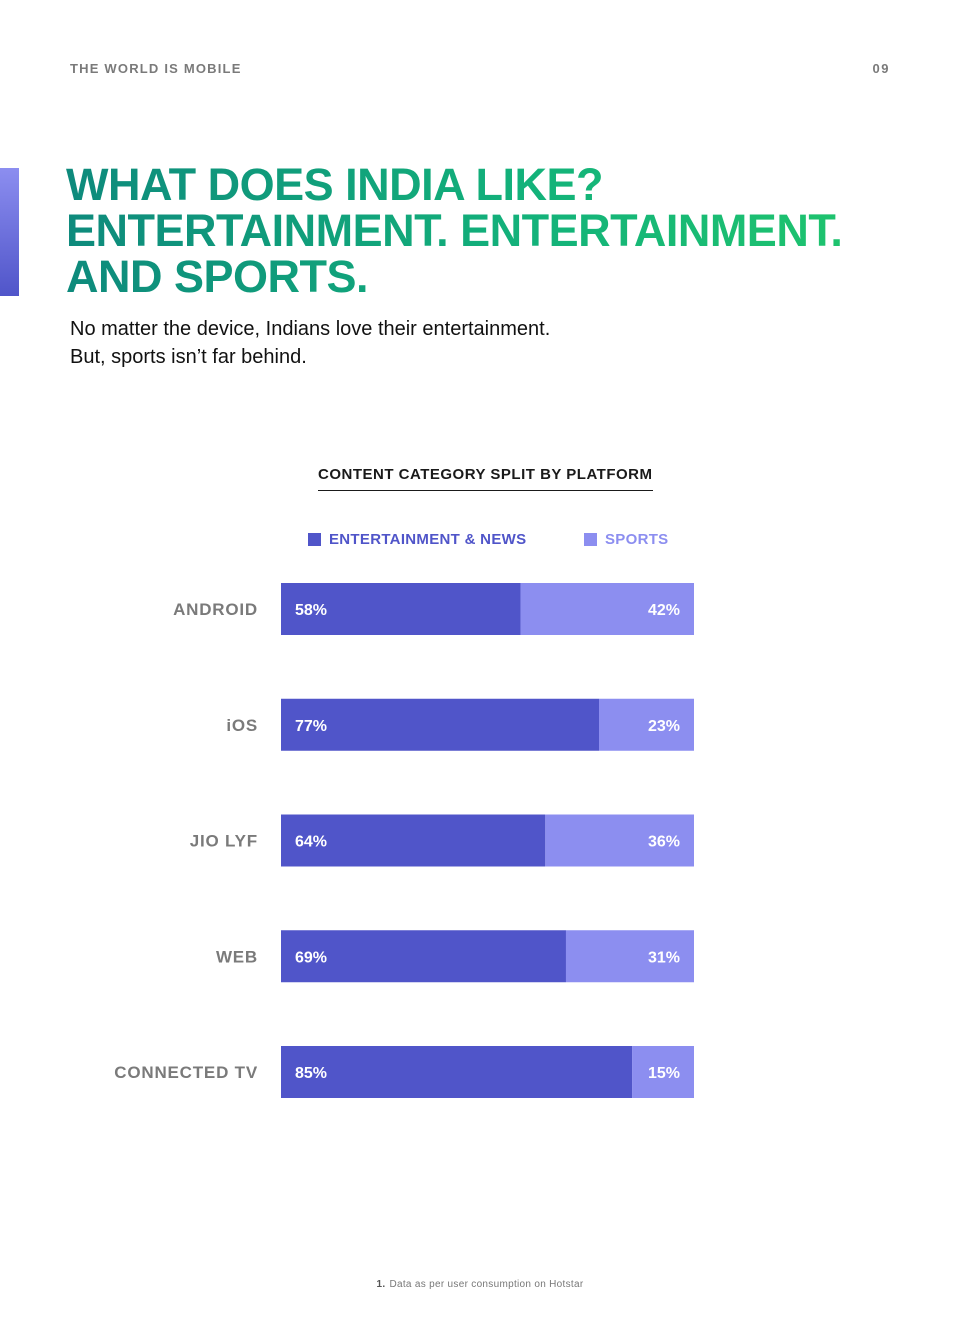  What do you see at coordinates (485, 478) in the screenshot?
I see `chart-title: CONTENT CATEGORY SPLIT BY PLATFORM` at bounding box center [485, 478].